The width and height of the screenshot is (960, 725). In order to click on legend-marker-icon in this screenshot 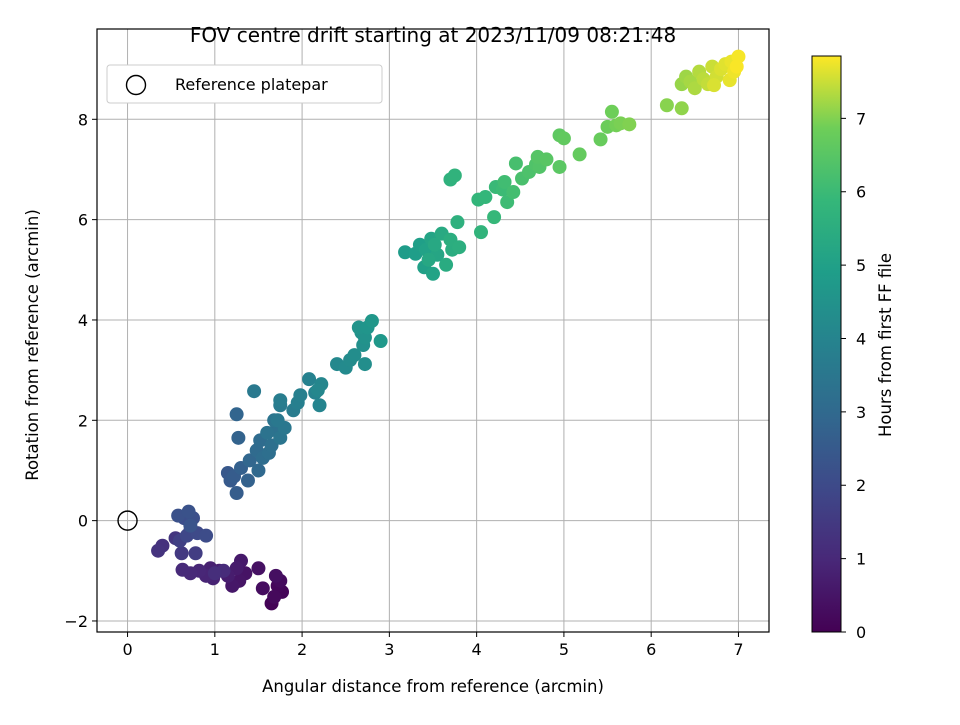, I will do `click(136, 85)`.